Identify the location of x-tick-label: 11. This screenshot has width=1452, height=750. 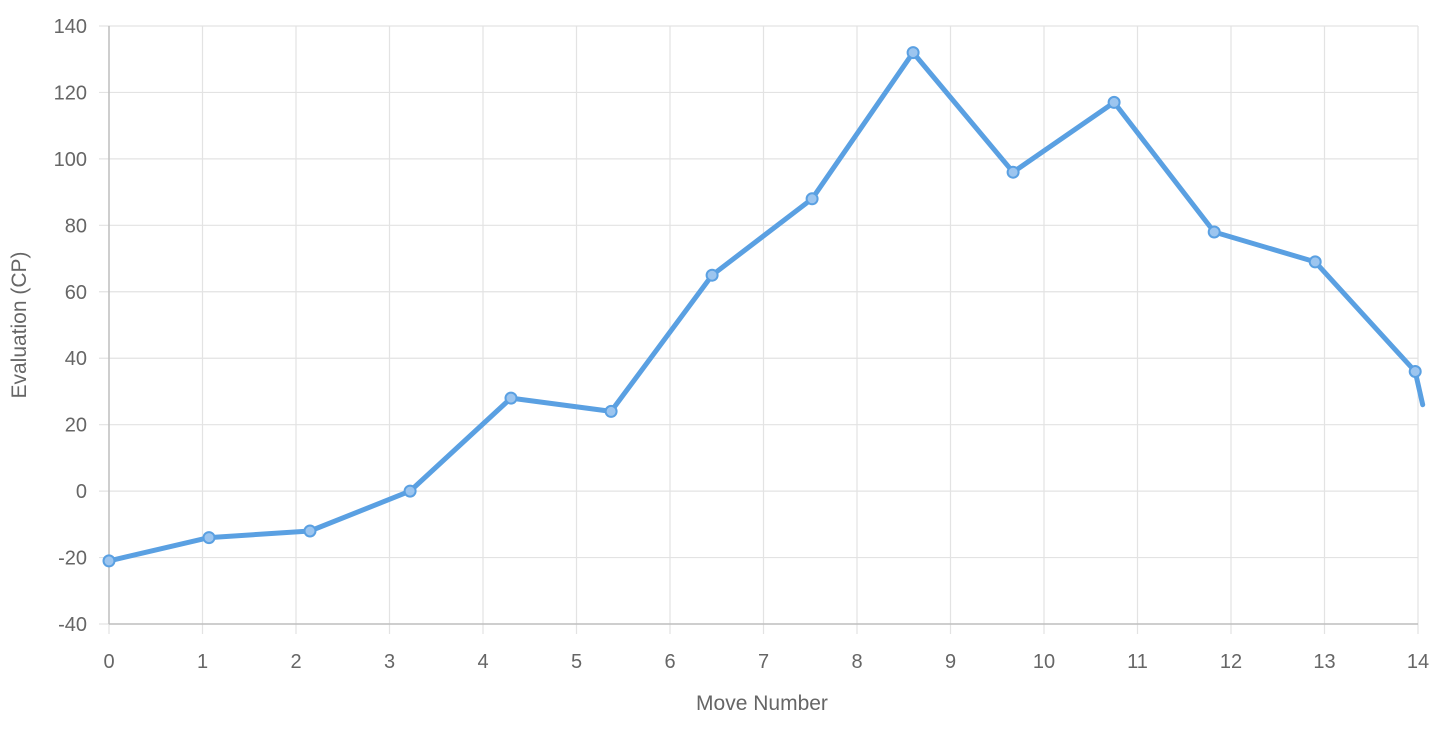
(1137, 662).